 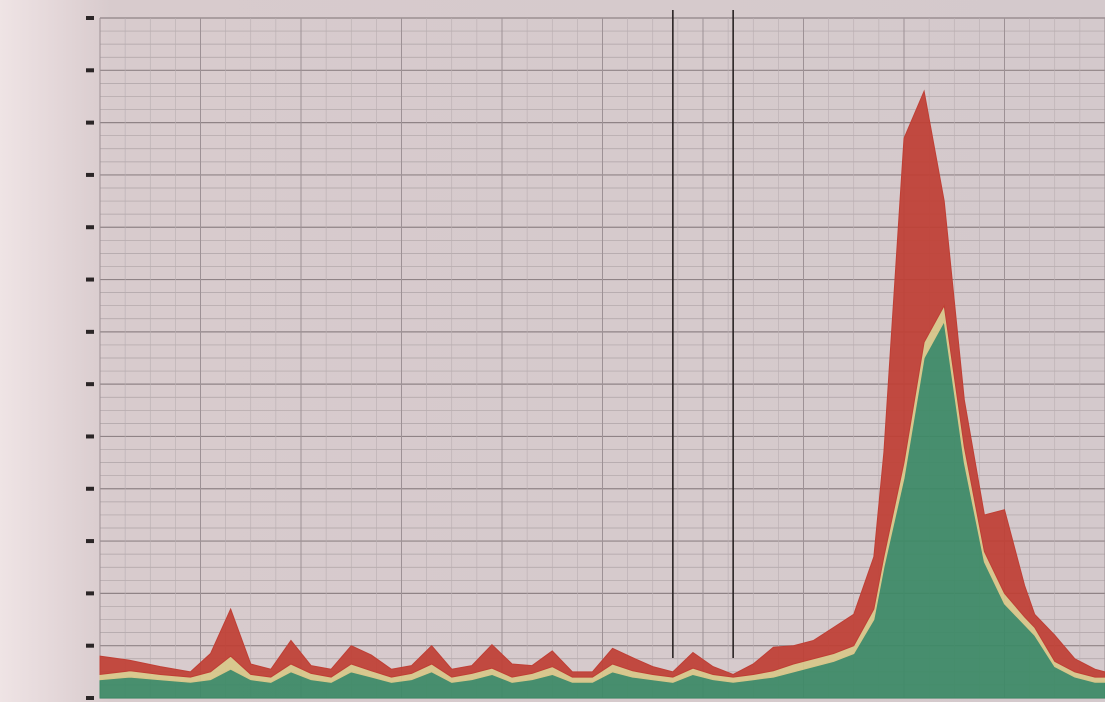 What do you see at coordinates (90, 358) in the screenshot?
I see `y-axis-ticks` at bounding box center [90, 358].